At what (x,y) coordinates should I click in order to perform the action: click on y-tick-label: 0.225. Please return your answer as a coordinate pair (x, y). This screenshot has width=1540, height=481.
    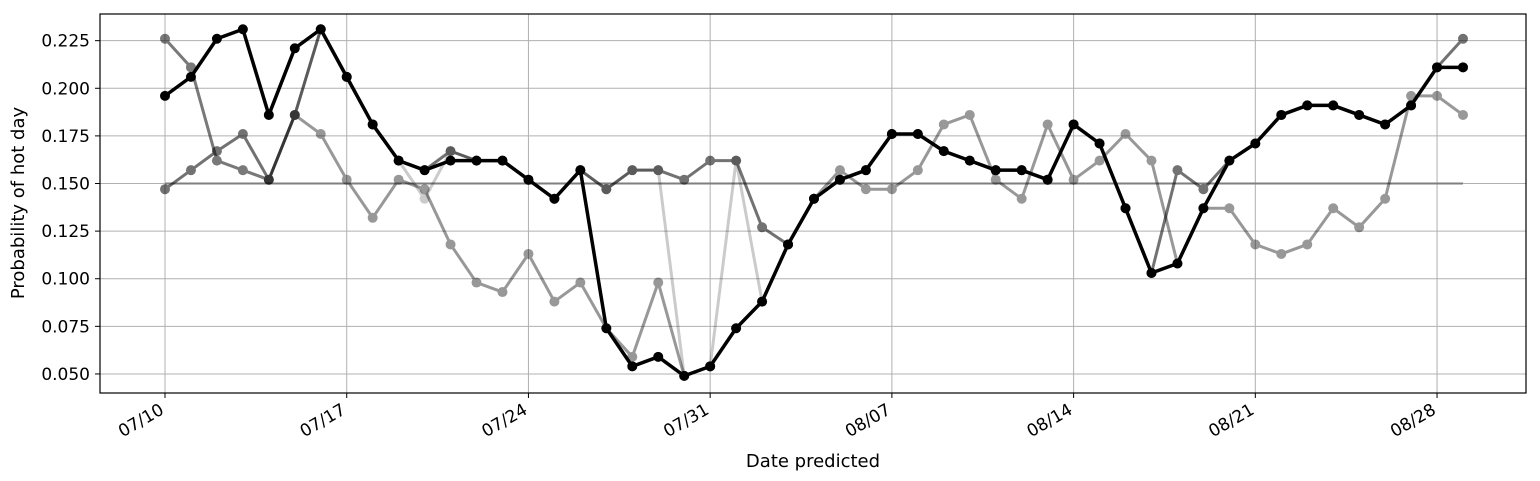
    Looking at the image, I should click on (65, 42).